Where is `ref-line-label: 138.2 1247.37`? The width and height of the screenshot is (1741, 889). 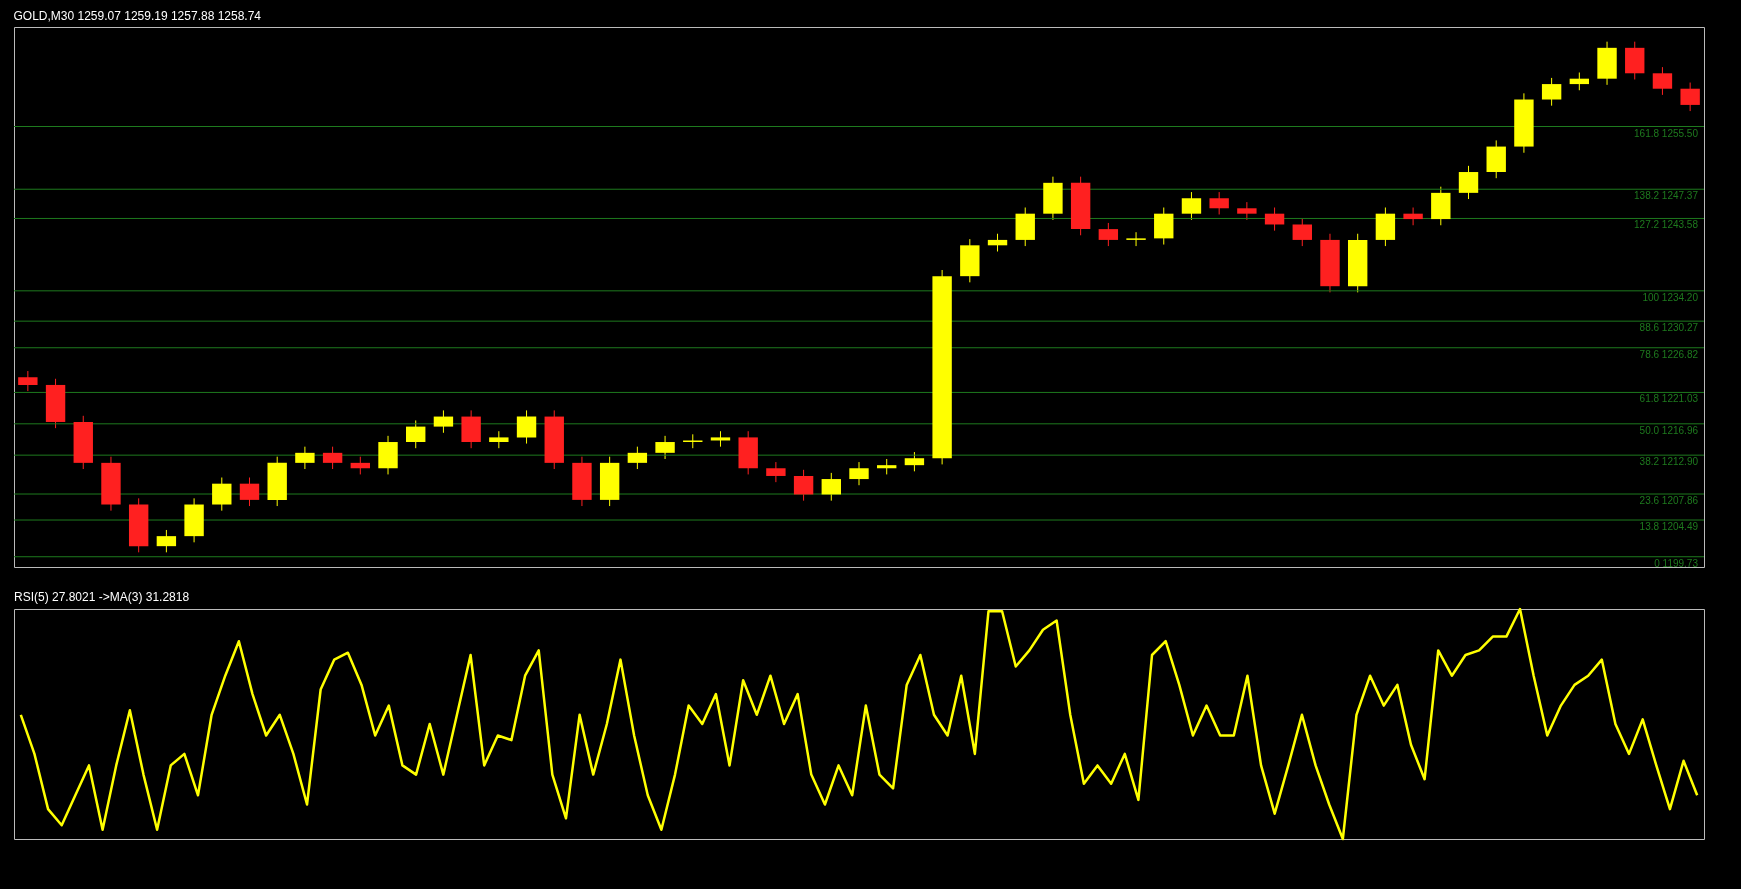 ref-line-label: 138.2 1247.37 is located at coordinates (1666, 196).